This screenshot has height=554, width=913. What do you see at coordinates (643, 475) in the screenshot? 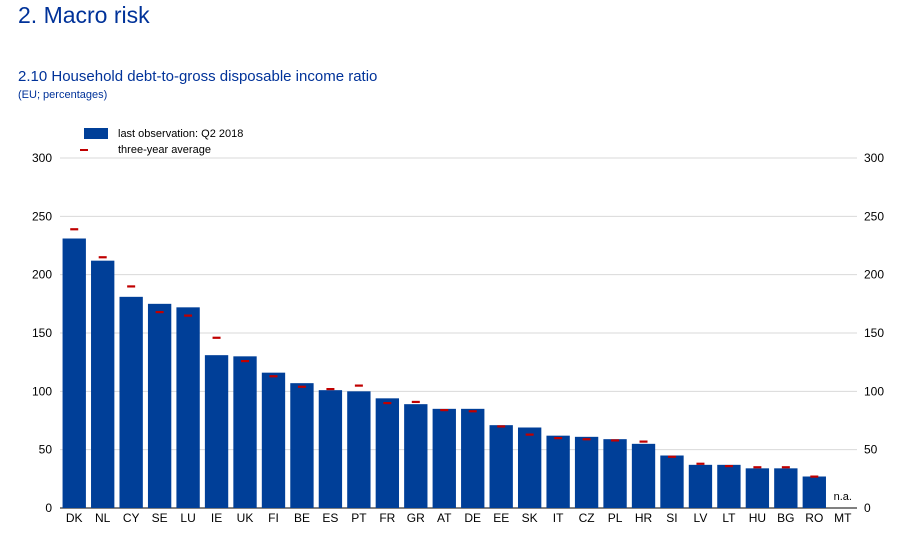
I see `bar-hr` at bounding box center [643, 475].